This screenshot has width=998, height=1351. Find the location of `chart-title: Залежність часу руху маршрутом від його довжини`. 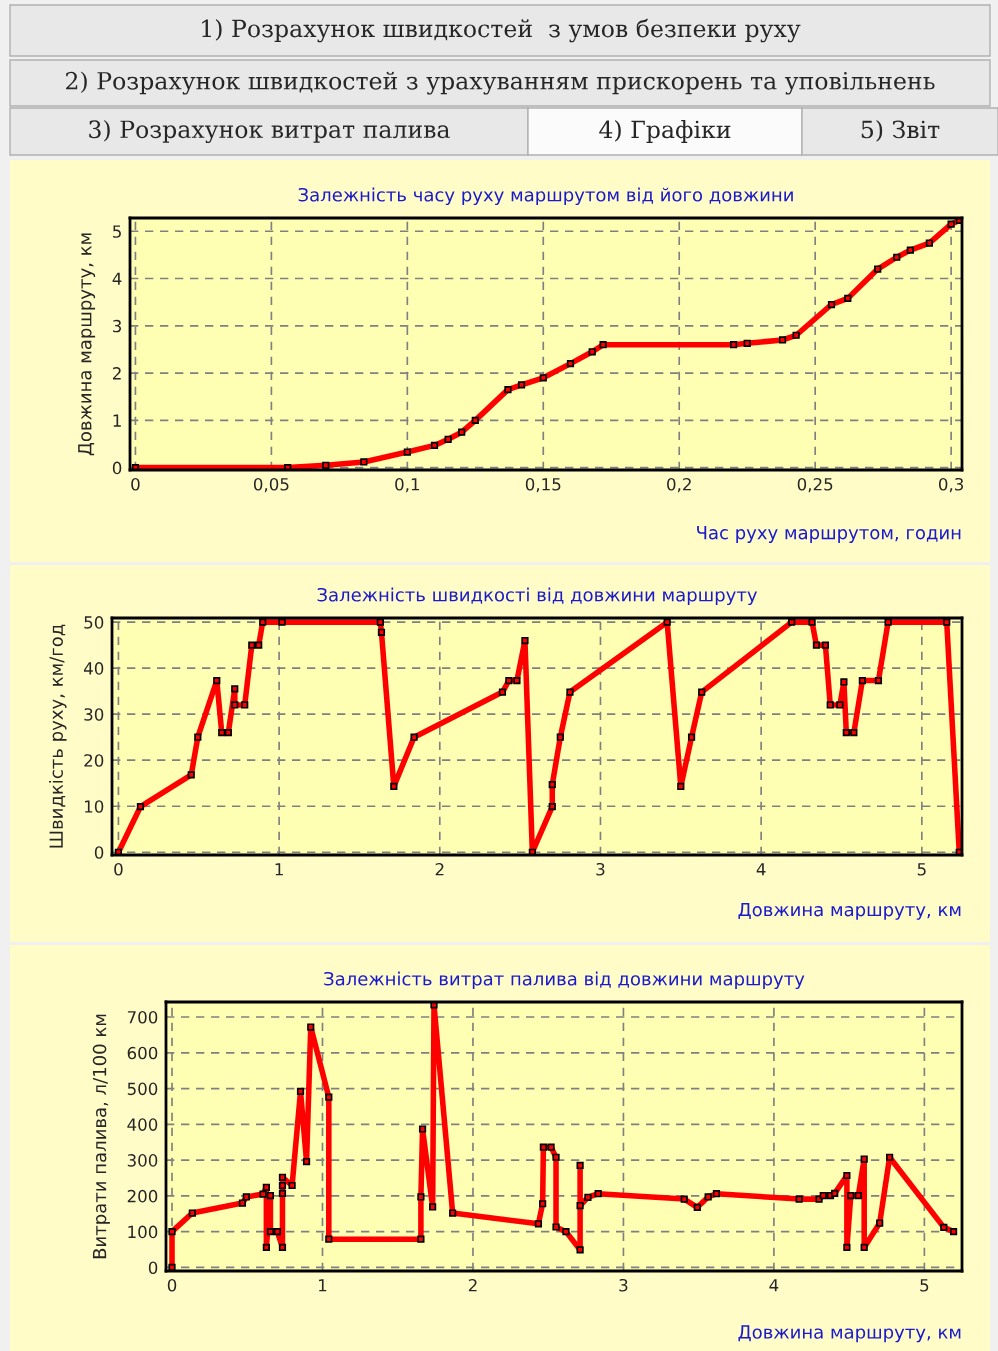

chart-title: Залежність часу руху маршрутом від його довжини is located at coordinates (545, 196).